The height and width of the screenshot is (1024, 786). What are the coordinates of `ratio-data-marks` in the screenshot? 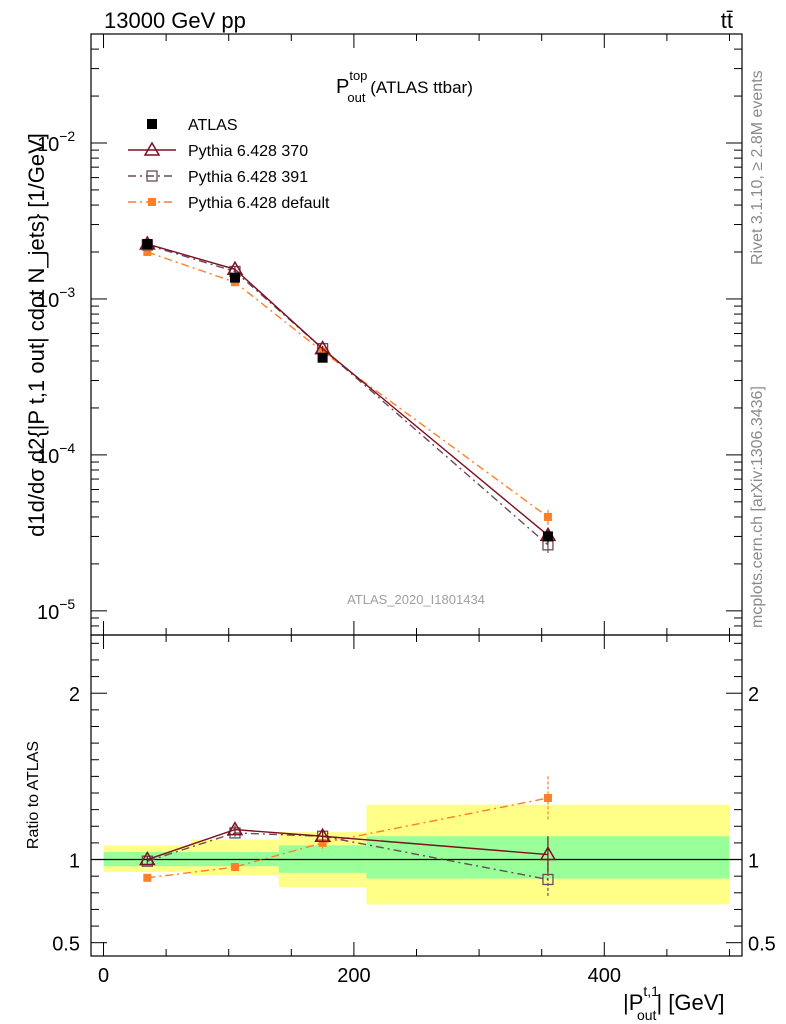 It's located at (348, 836).